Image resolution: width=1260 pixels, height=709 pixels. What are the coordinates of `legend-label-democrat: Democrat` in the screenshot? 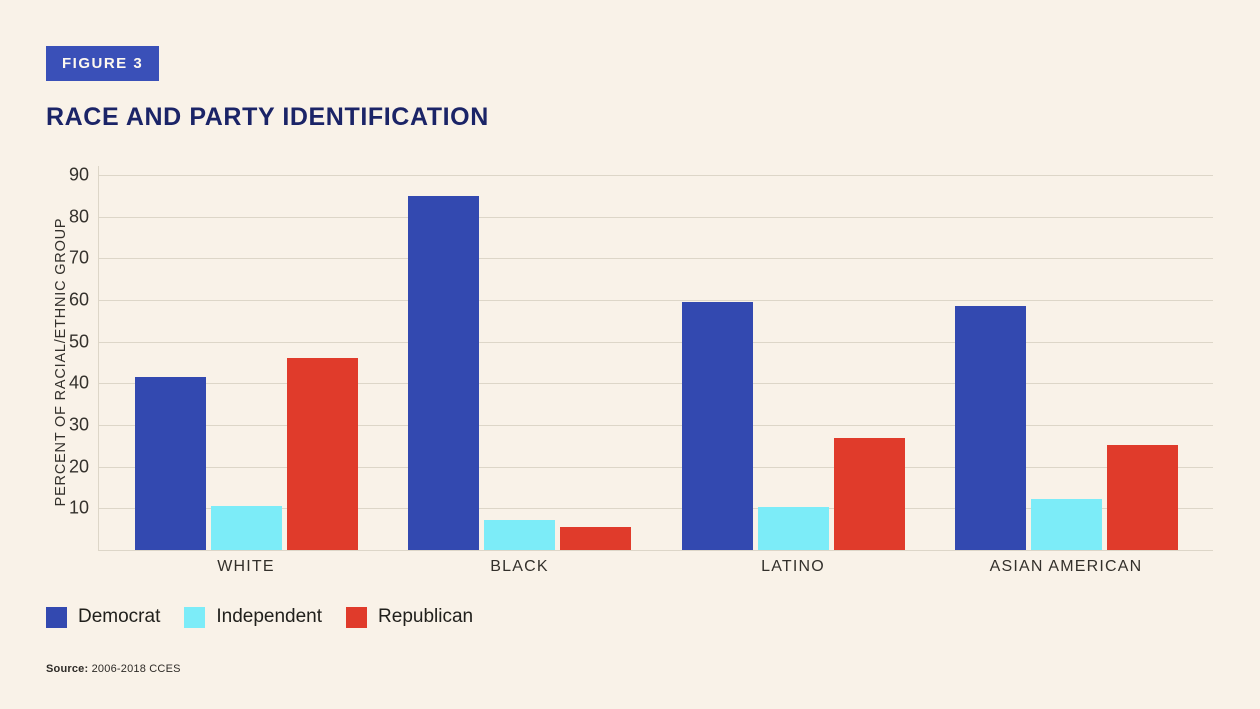 It's located at (119, 616).